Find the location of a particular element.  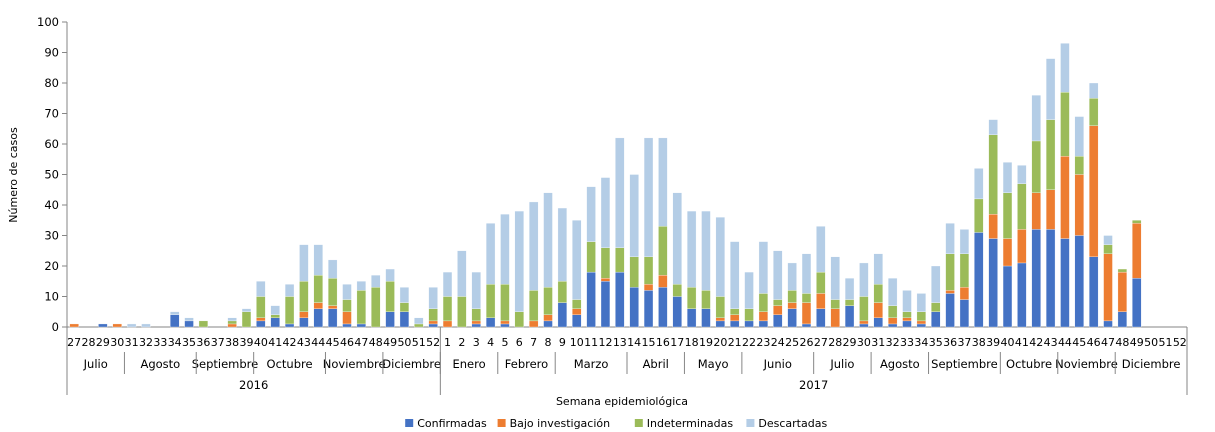

week-label: 45 is located at coordinates (333, 342).